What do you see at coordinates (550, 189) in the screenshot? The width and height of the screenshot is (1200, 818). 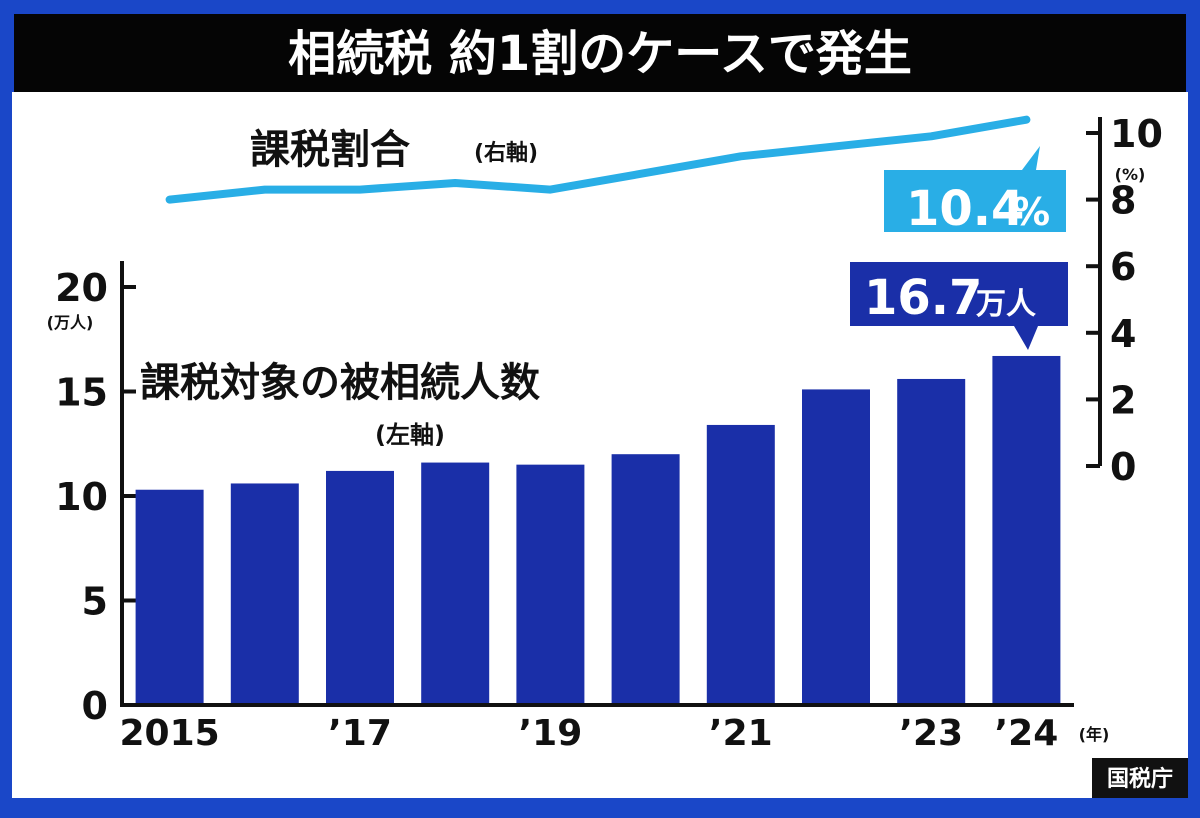 I see `rate-point-2019` at bounding box center [550, 189].